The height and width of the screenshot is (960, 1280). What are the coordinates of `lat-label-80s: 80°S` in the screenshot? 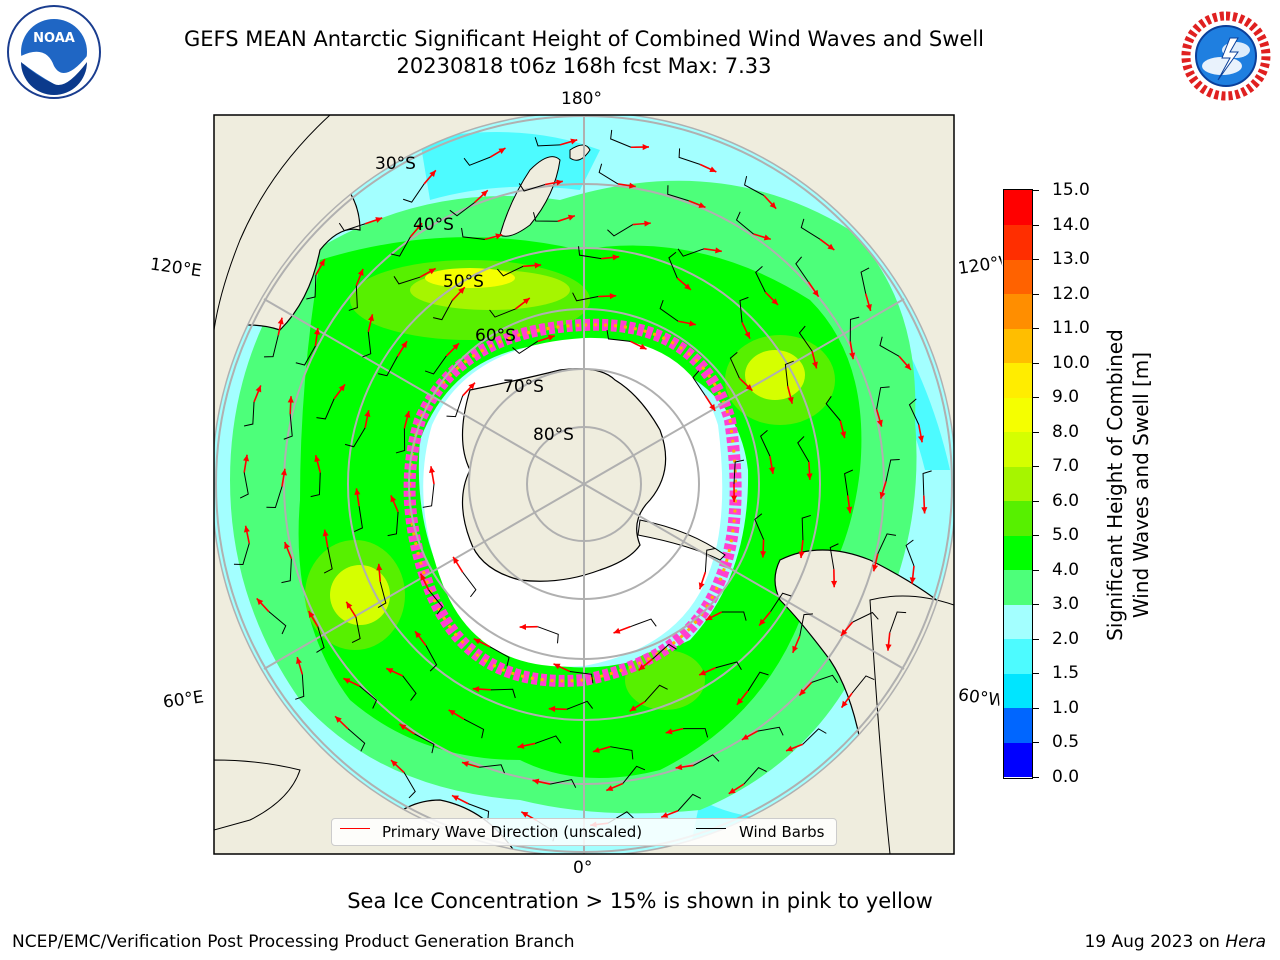 It's located at (553, 435).